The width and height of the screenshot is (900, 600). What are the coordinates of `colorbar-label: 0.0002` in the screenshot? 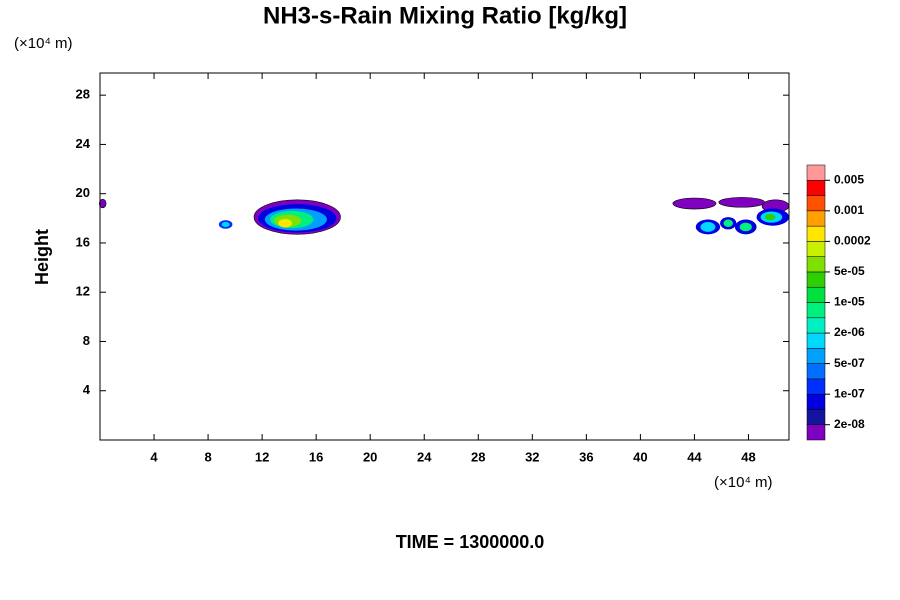 It's located at (852, 241).